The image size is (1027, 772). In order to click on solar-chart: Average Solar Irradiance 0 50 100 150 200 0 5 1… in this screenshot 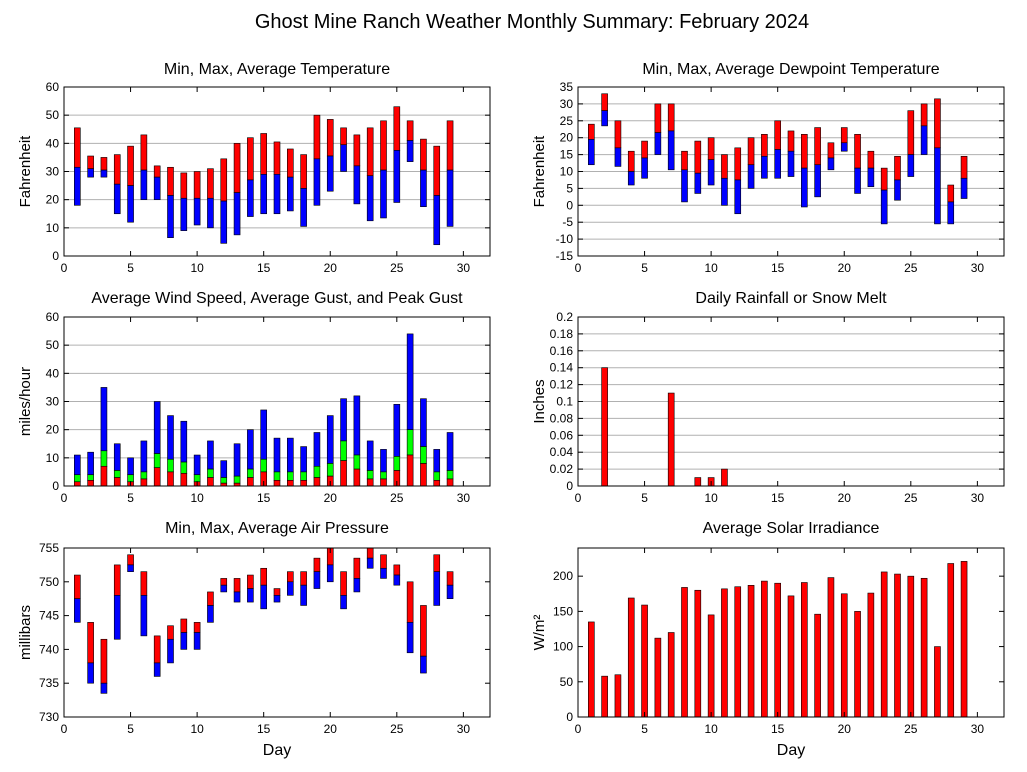, I will do `click(768, 639)`.